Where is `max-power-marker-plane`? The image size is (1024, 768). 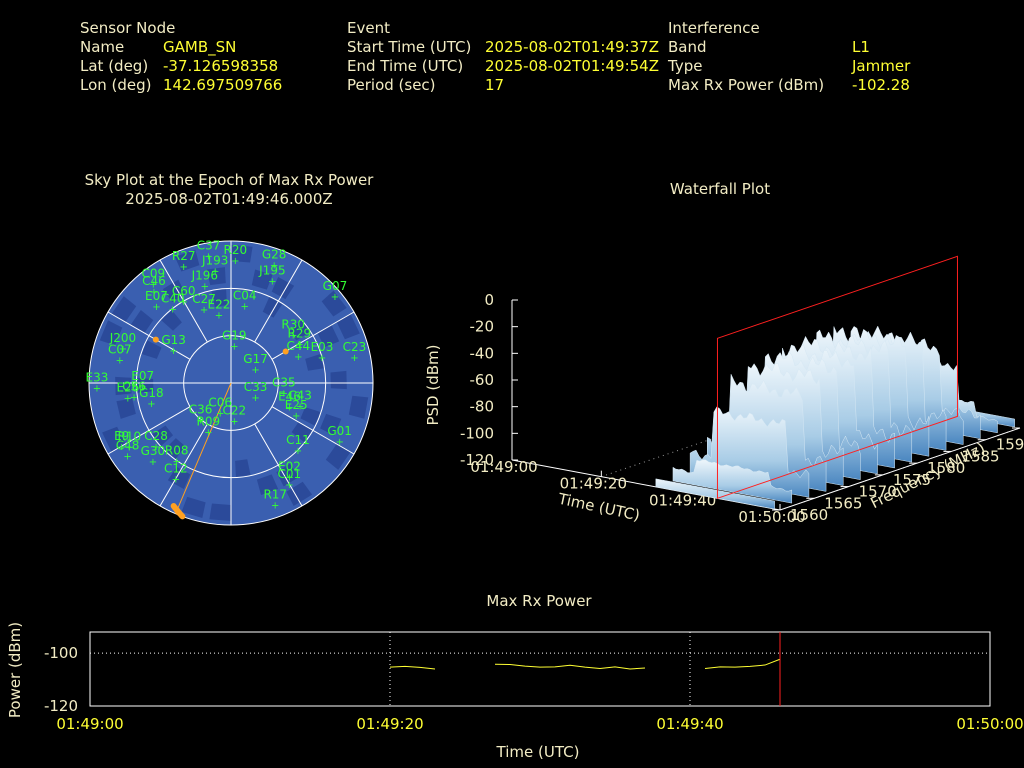
max-power-marker-plane is located at coordinates (837, 377).